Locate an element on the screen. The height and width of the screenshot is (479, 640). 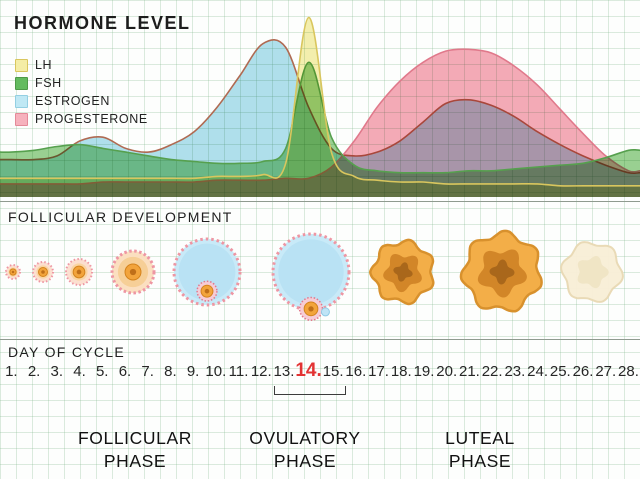
day-number-26: 26. is located at coordinates (583, 371).